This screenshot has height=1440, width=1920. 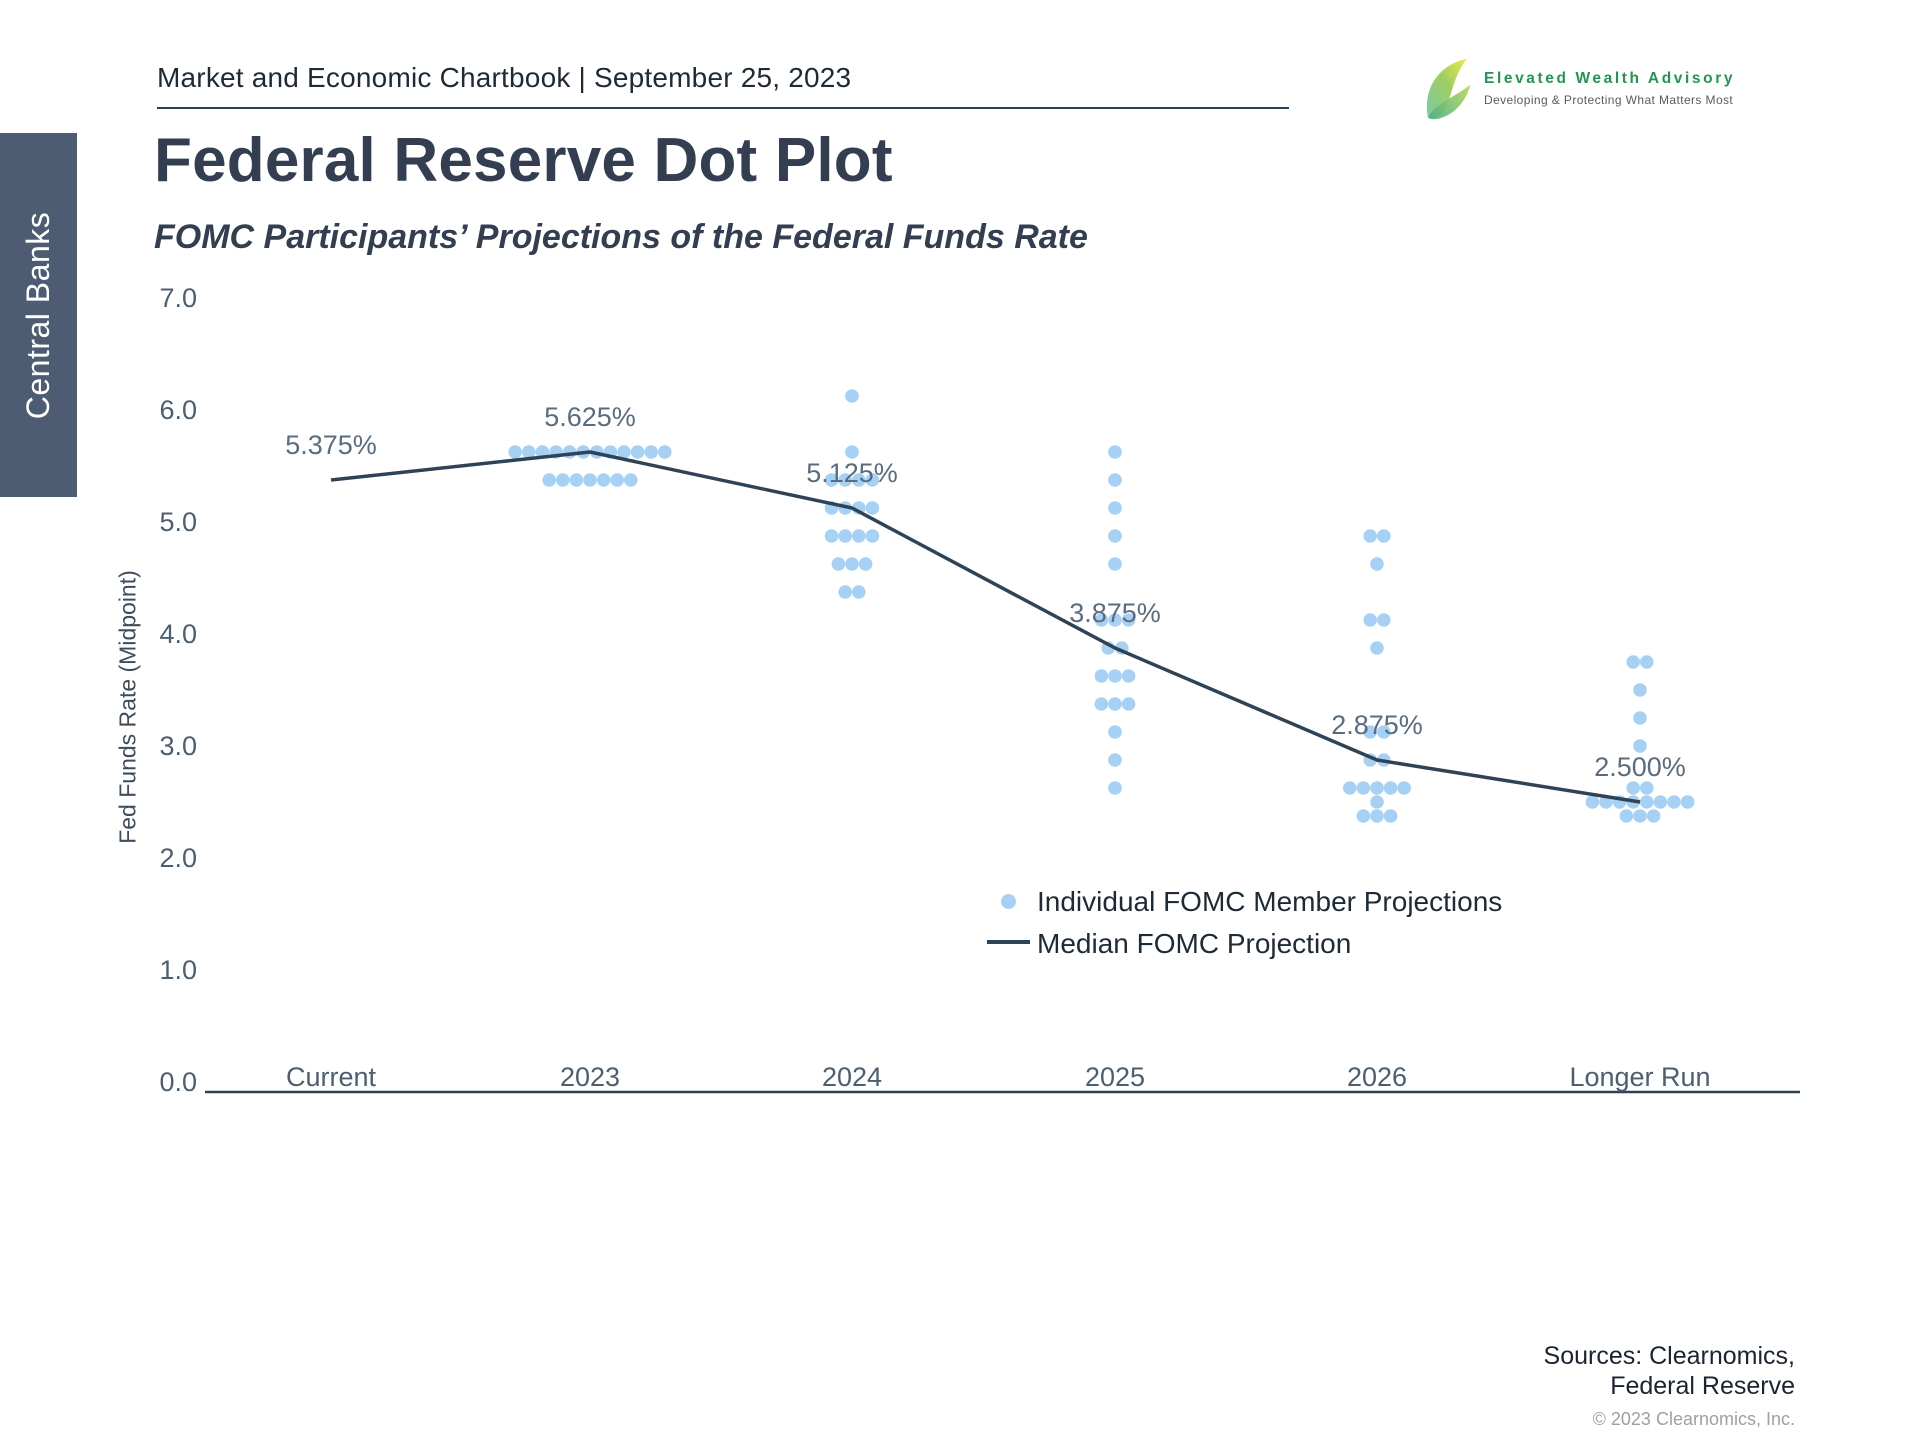 What do you see at coordinates (331, 1077) in the screenshot?
I see `x-category-label: Current` at bounding box center [331, 1077].